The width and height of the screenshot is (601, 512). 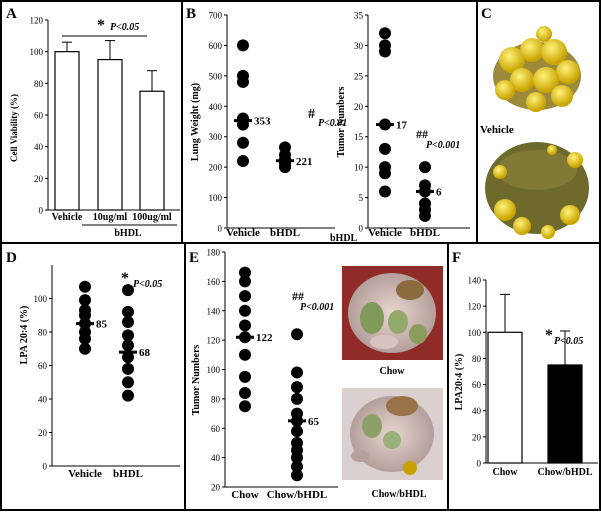 I want to click on E-ytick-label: 20, so click(x=216, y=488).